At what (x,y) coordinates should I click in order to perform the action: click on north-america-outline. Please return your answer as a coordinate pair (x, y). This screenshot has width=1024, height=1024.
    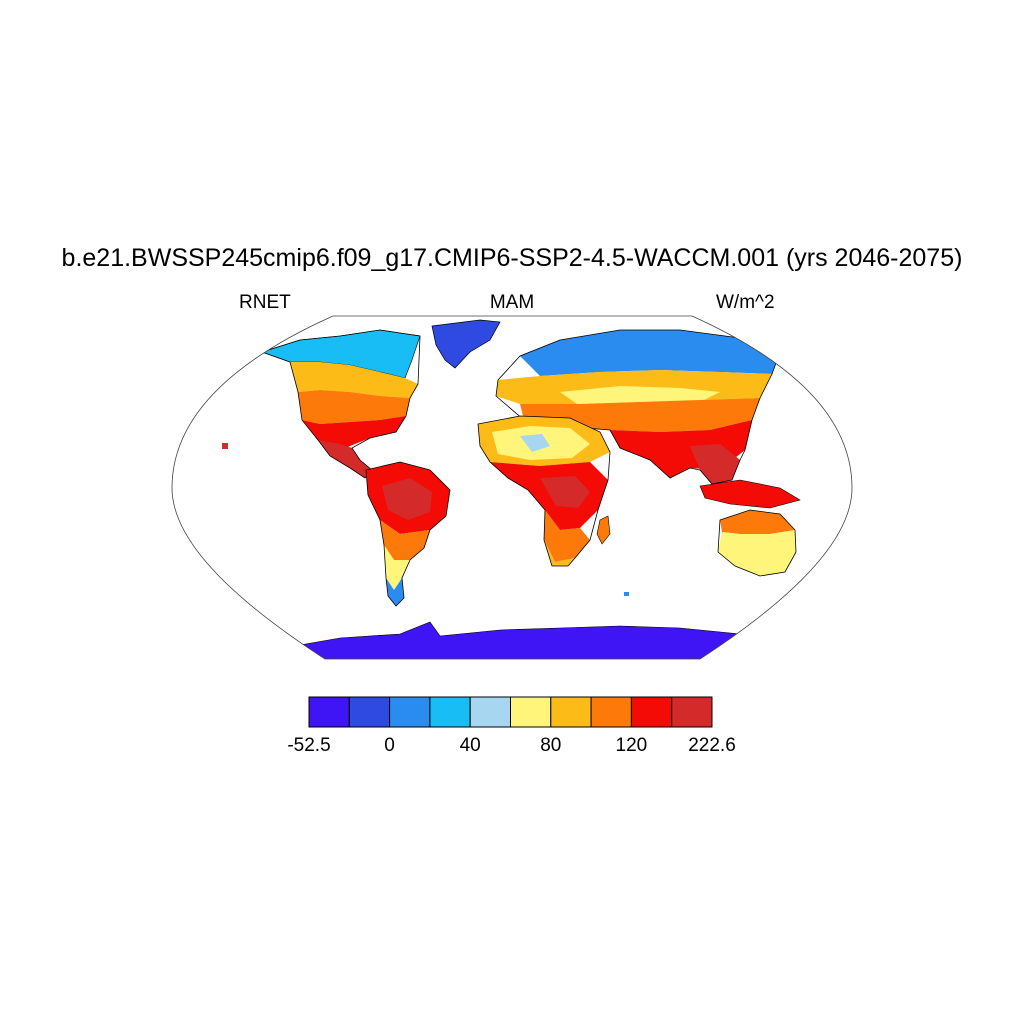
    Looking at the image, I should click on (340, 404).